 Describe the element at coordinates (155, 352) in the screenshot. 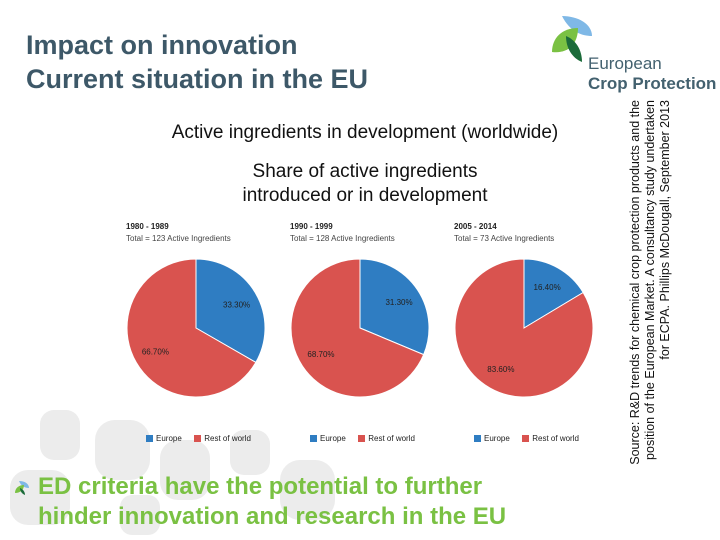

I see `slice-rest-of-world-label: 66.70%` at that location.